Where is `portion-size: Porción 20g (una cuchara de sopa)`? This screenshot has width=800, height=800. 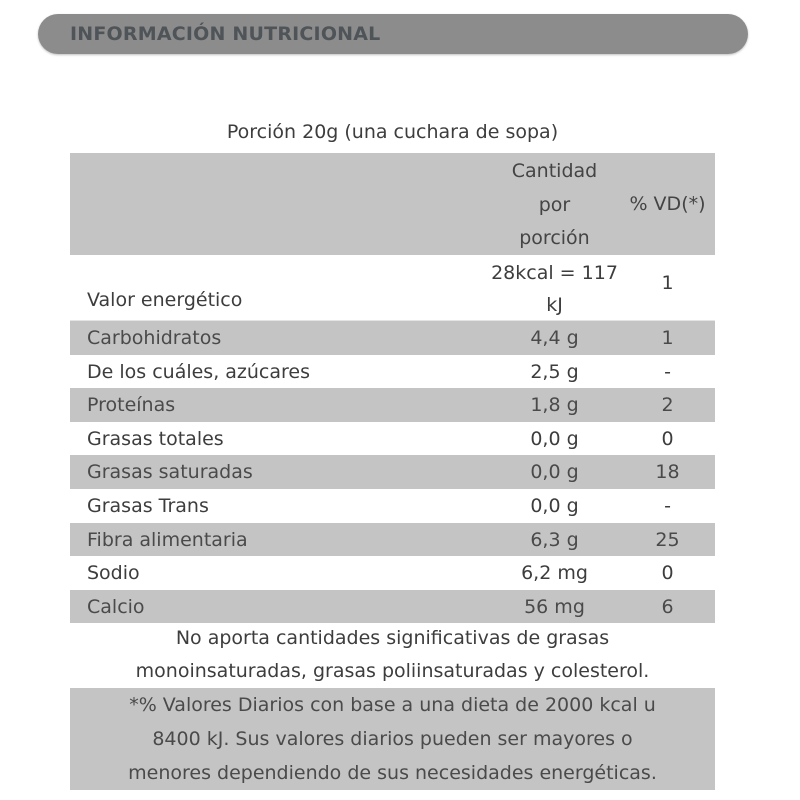 portion-size: Porción 20g (una cuchara de sopa) is located at coordinates (392, 132).